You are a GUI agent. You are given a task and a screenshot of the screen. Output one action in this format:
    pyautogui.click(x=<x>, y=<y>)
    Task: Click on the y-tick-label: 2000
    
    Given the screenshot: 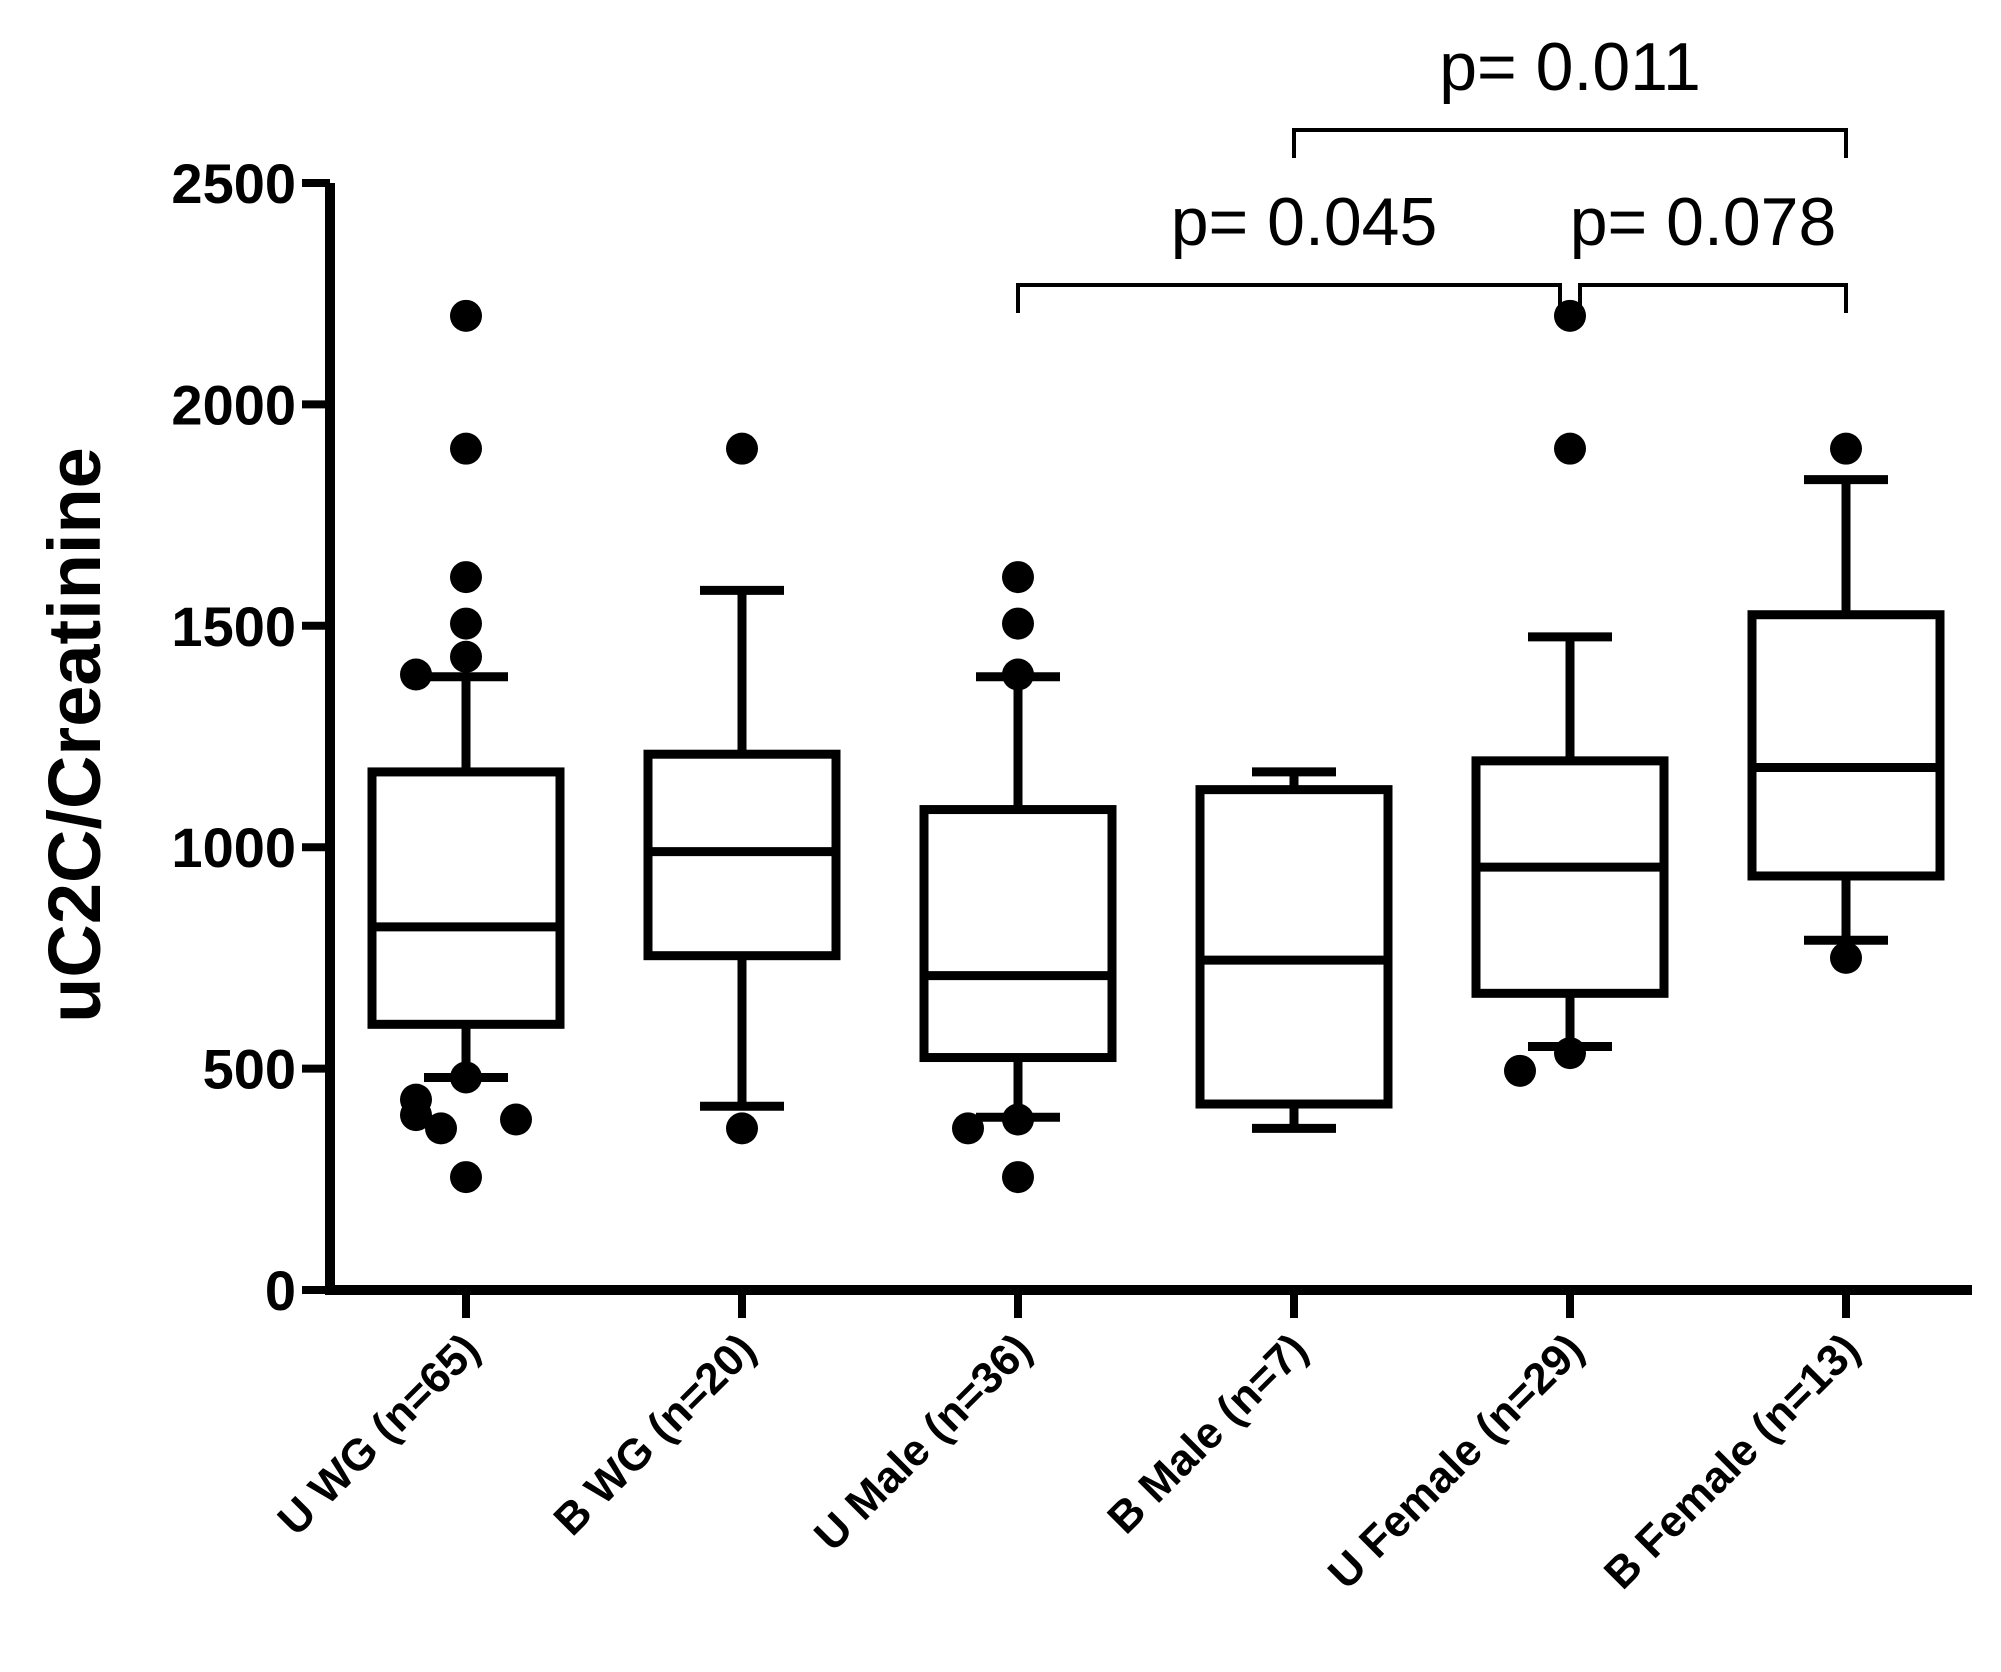 What is the action you would take?
    pyautogui.click(x=233, y=404)
    